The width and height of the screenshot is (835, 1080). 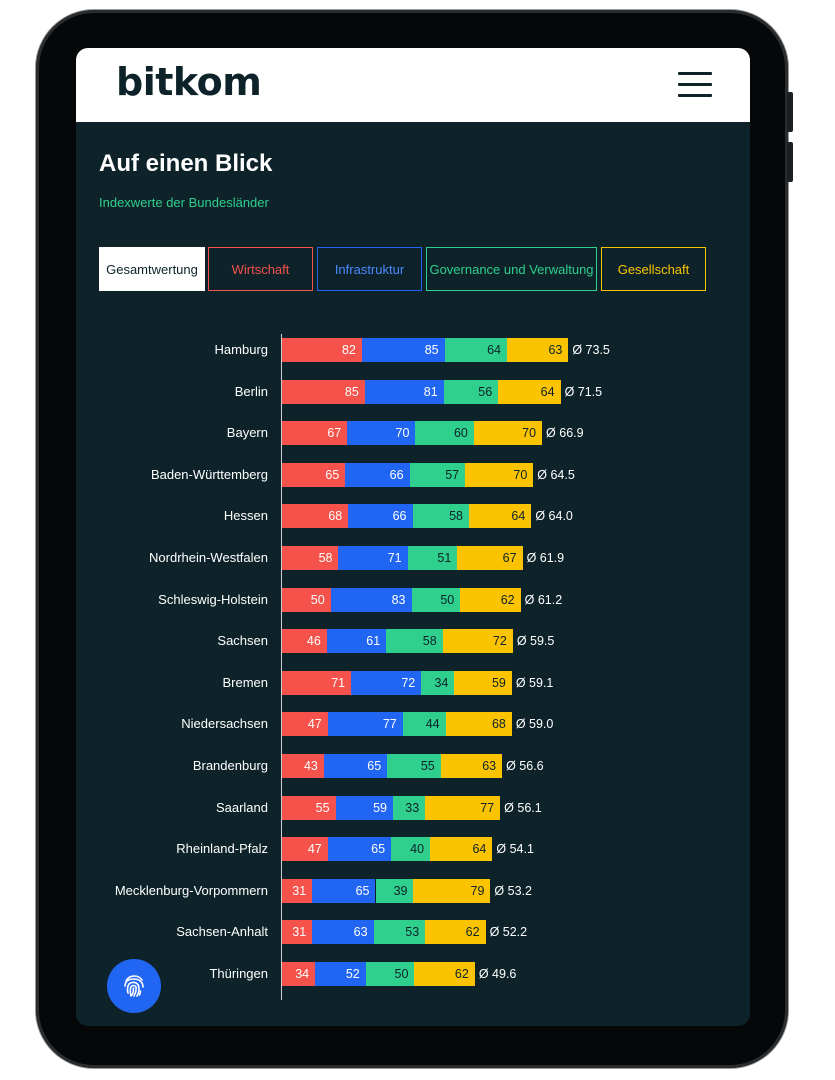 What do you see at coordinates (191, 890) in the screenshot?
I see `row-label: Mecklenburg-Vorpommern` at bounding box center [191, 890].